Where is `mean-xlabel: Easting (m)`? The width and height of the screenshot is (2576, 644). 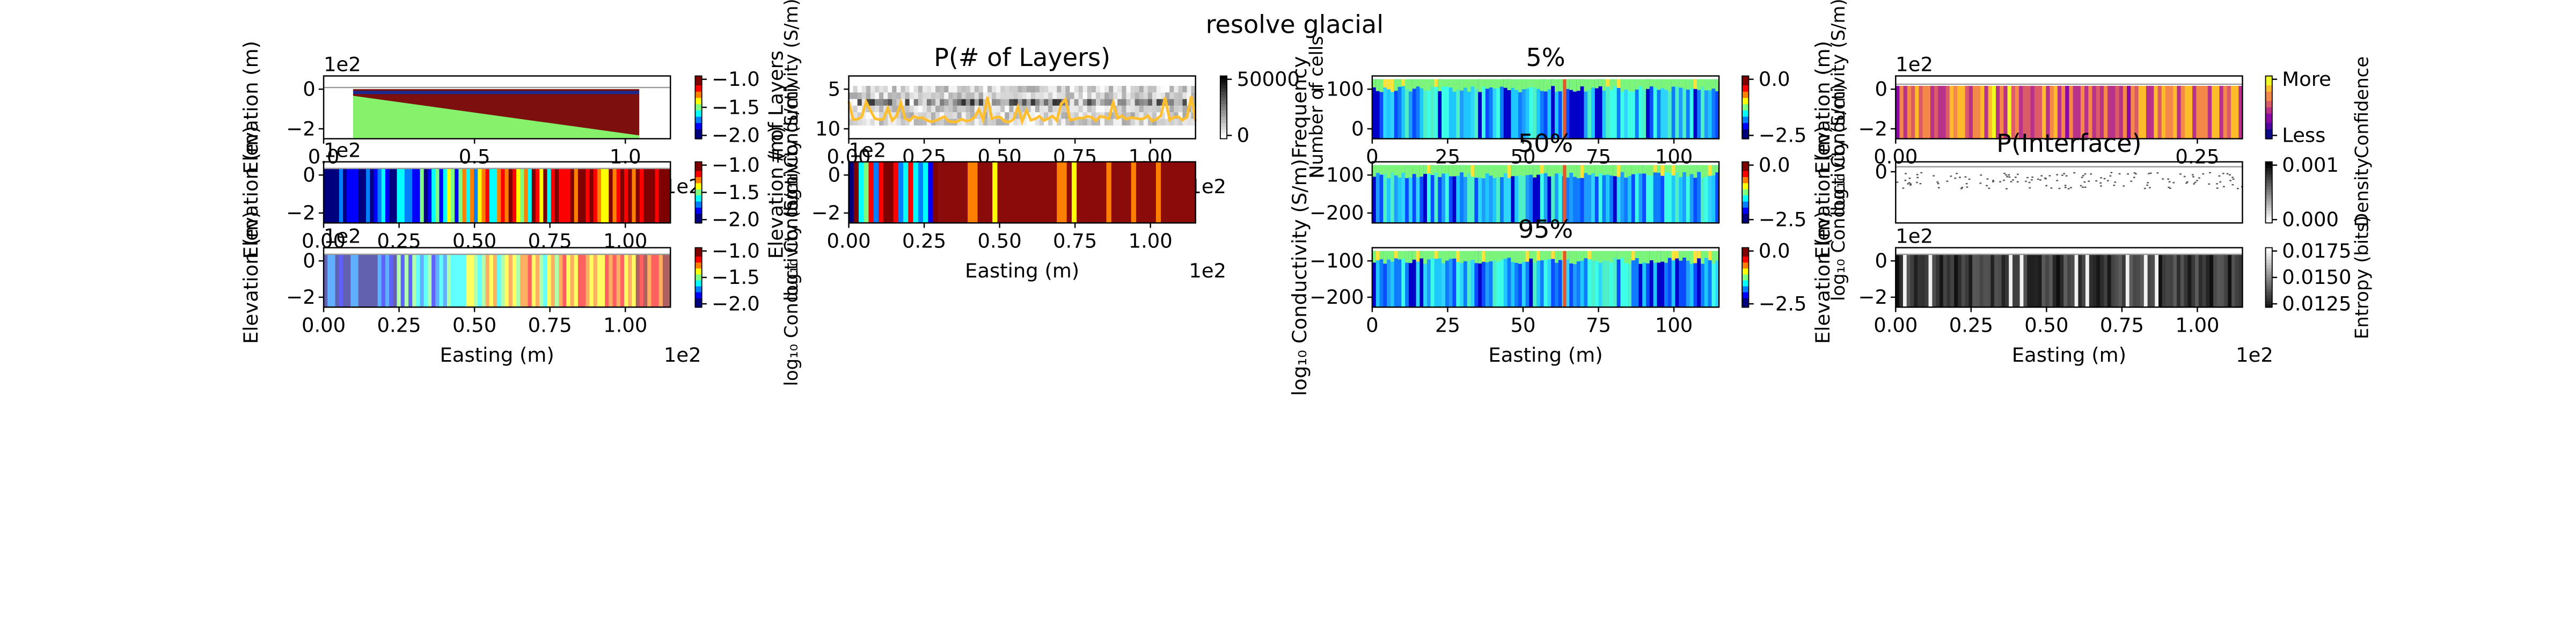 mean-xlabel: Easting (m) is located at coordinates (497, 355).